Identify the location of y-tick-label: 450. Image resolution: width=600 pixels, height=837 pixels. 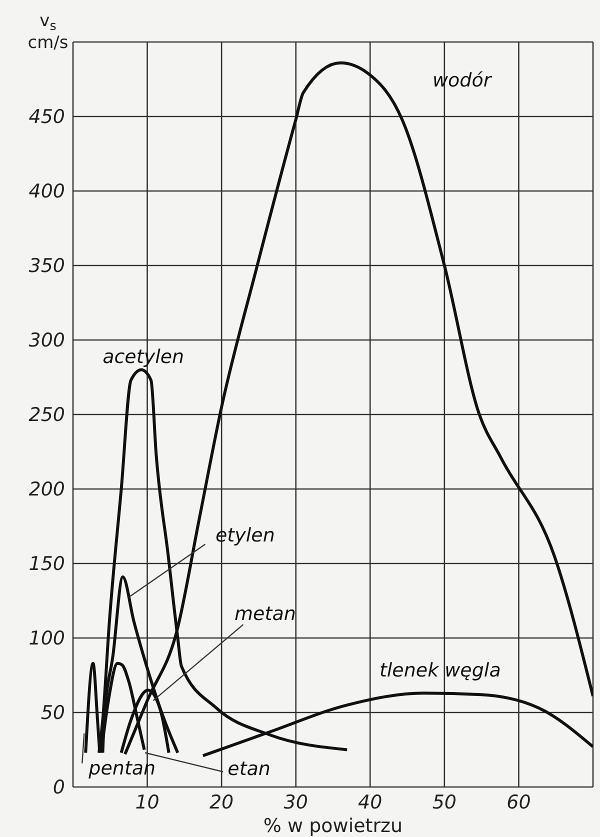
(46, 117).